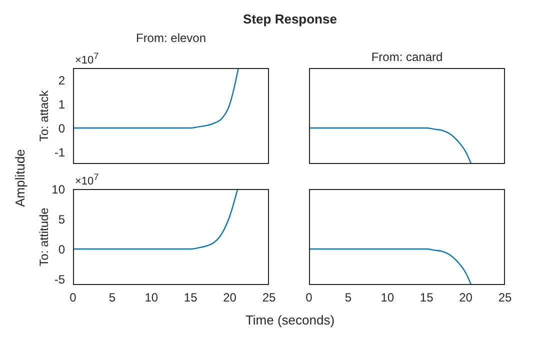 The height and width of the screenshot is (337, 560). I want to click on y-tick-label: 10, so click(59, 189).